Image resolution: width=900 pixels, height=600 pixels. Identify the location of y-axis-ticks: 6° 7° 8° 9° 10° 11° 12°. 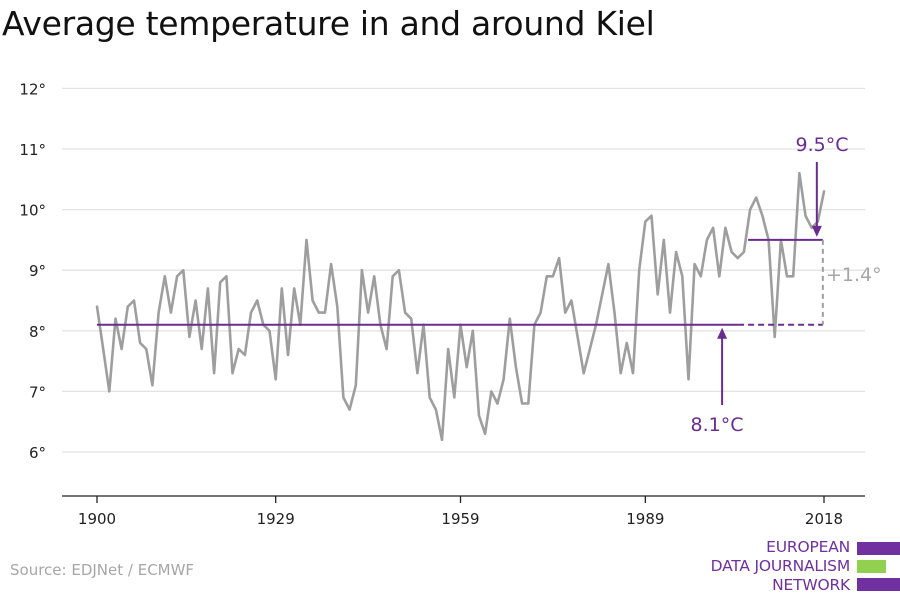
(32, 271).